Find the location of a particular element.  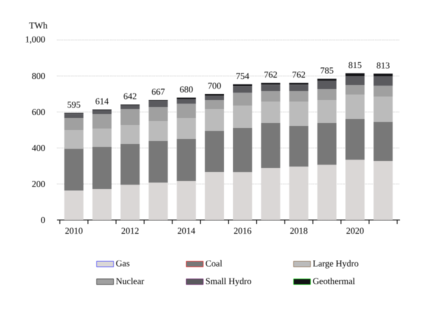

legend-label: Small Hydro is located at coordinates (229, 282).